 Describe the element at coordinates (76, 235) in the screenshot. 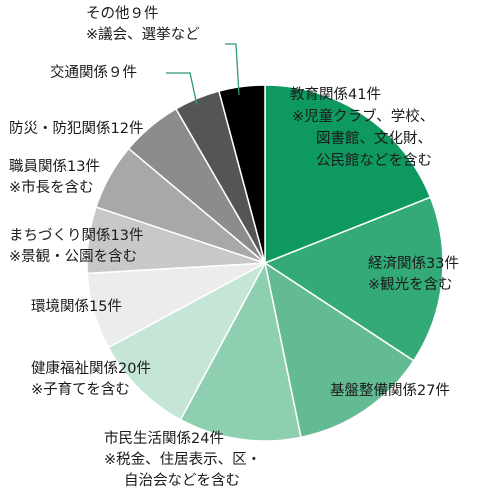

I see `slice-label-7-line-1: まちづくり関係13件` at that location.